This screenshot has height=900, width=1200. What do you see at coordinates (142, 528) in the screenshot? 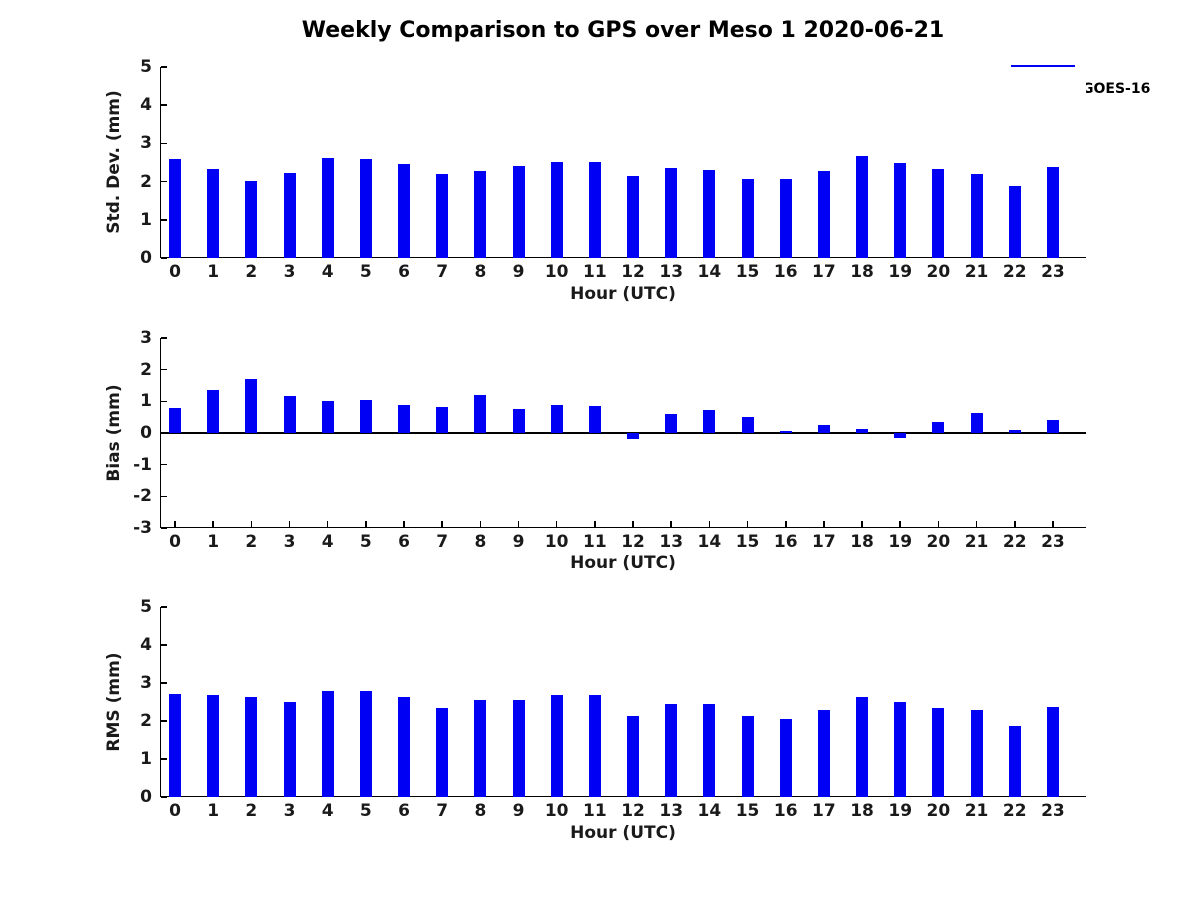
I see `y-tick-label: -3` at bounding box center [142, 528].